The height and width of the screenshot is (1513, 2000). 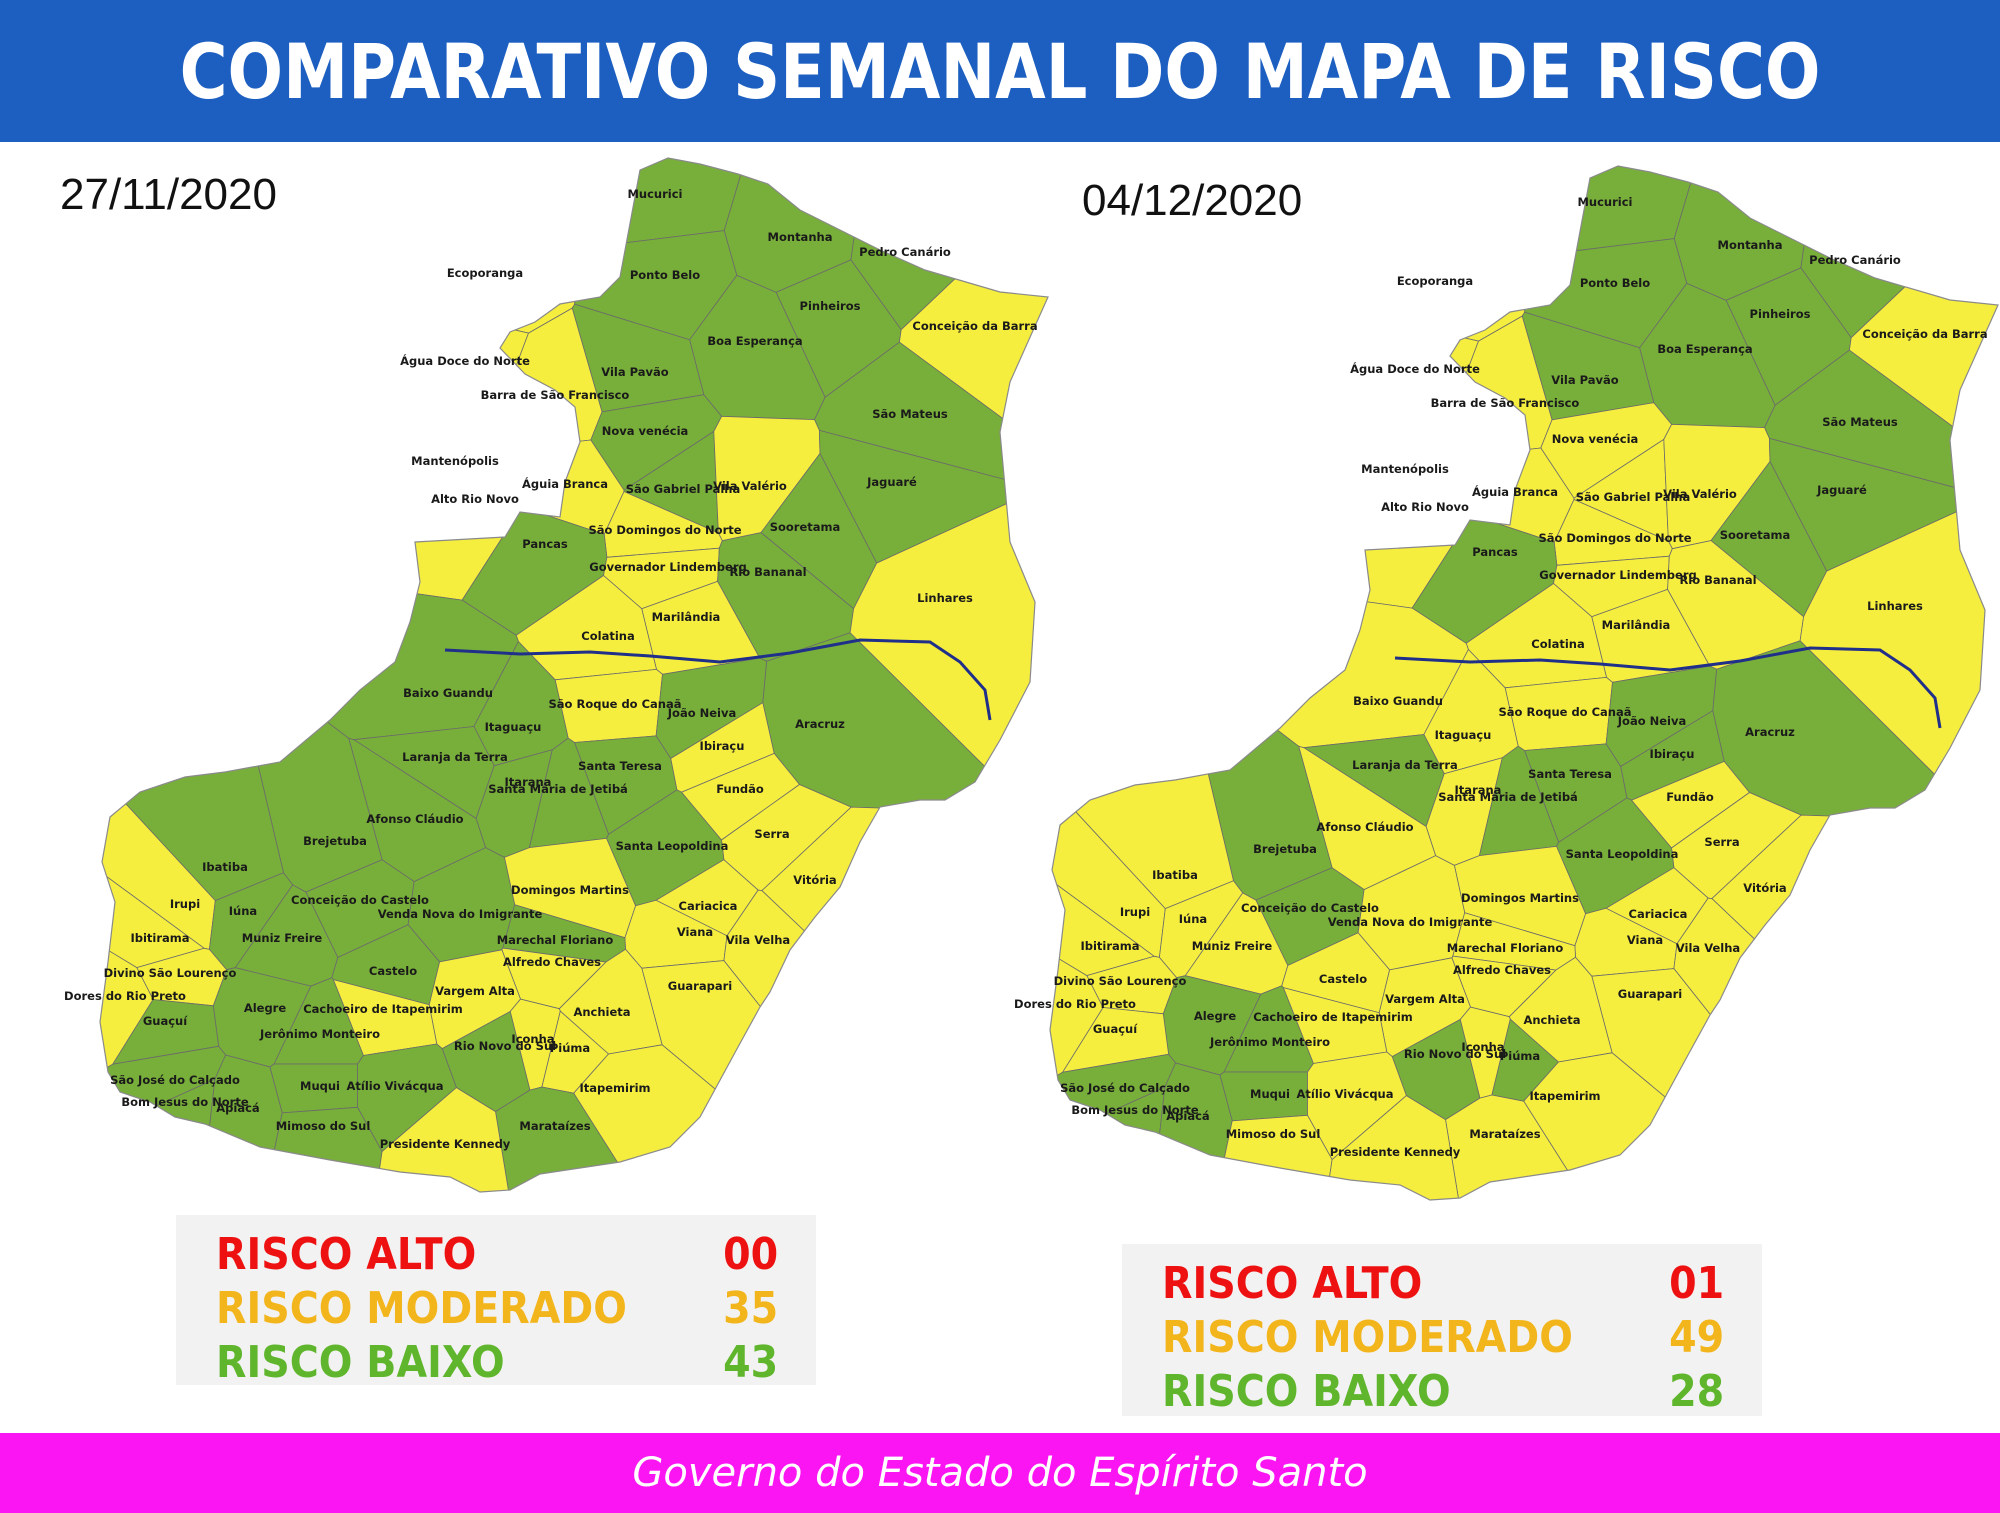 What do you see at coordinates (394, 1086) in the screenshot?
I see `municipality-label: Atílio Vivácqua` at bounding box center [394, 1086].